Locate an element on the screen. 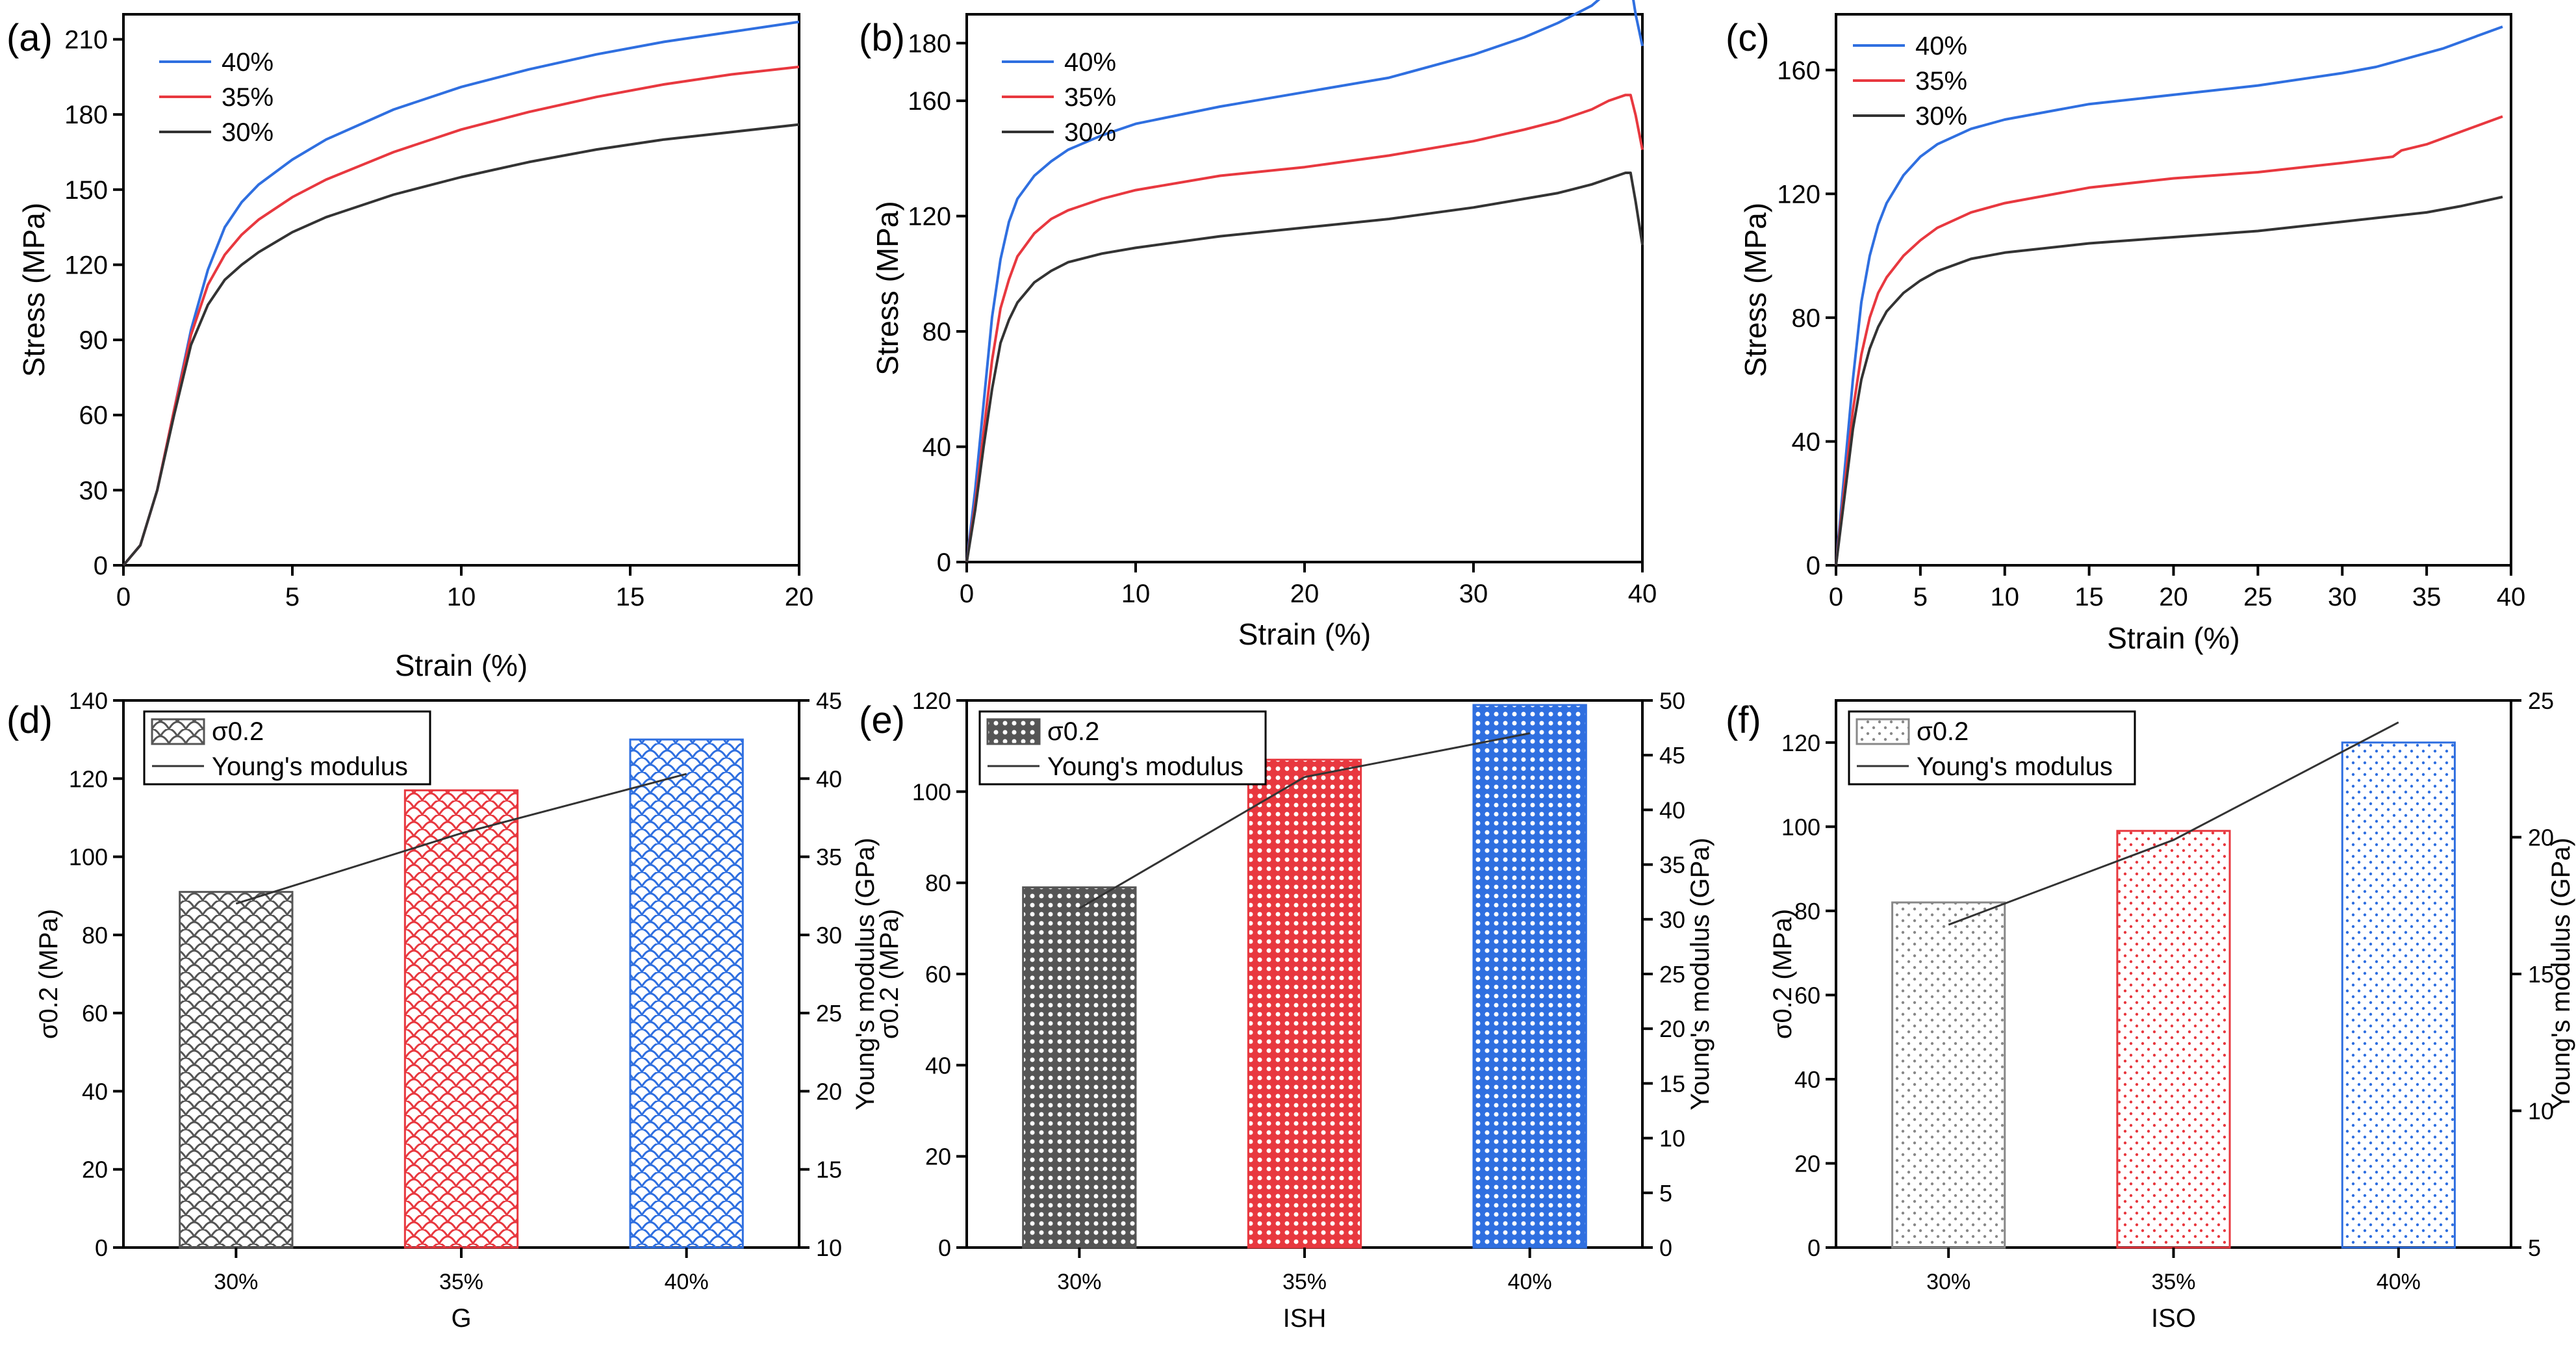 The width and height of the screenshot is (2576, 1345). panel-e-y-axis-title: σ0.2 (MPa) is located at coordinates (889, 974).